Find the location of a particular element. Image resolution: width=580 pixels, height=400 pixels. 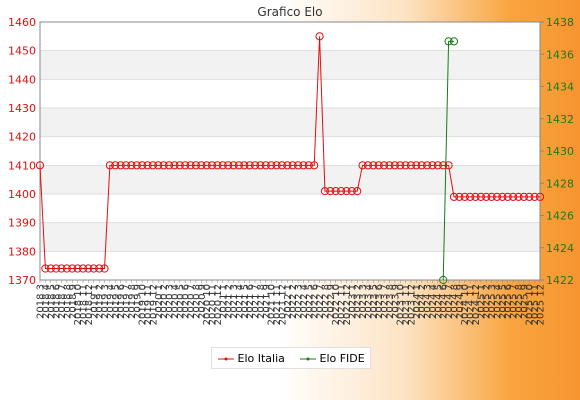

x-tick-label: 2023 3 is located at coordinates (363, 301).